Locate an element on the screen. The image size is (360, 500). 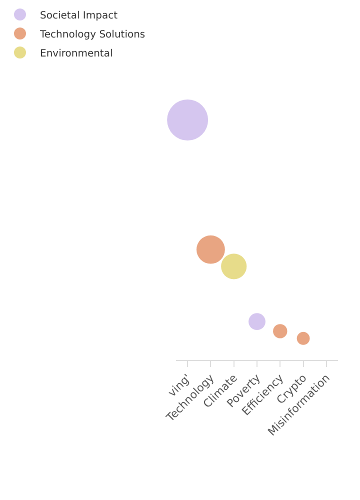
legend-label: Technology Solutions is located at coordinates (92, 34).